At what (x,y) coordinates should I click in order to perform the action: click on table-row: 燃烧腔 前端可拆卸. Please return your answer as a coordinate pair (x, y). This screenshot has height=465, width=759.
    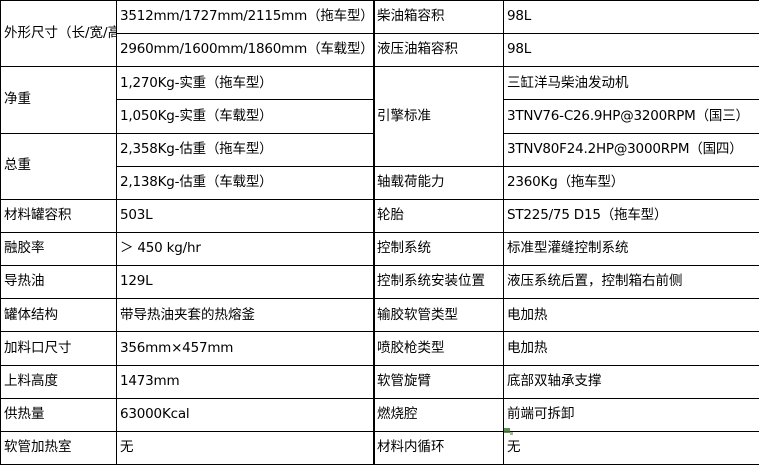
    Looking at the image, I should click on (566, 414).